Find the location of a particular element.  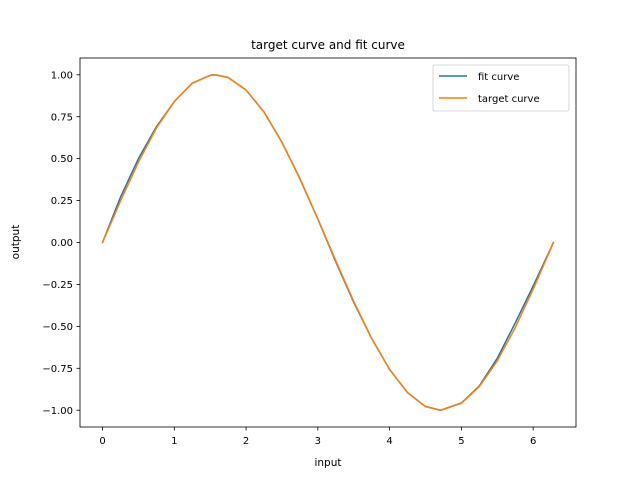

y-tick-label: 0.00 is located at coordinates (62, 243).